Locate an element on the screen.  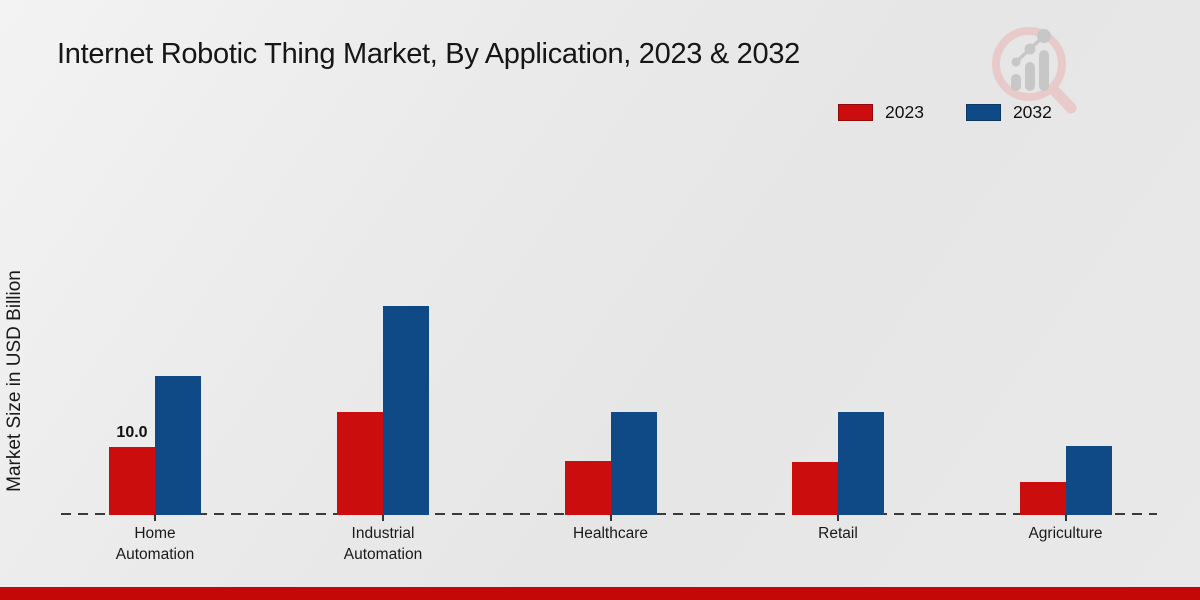
mrfr-magnifier-logo-icon is located at coordinates (1034, 70).